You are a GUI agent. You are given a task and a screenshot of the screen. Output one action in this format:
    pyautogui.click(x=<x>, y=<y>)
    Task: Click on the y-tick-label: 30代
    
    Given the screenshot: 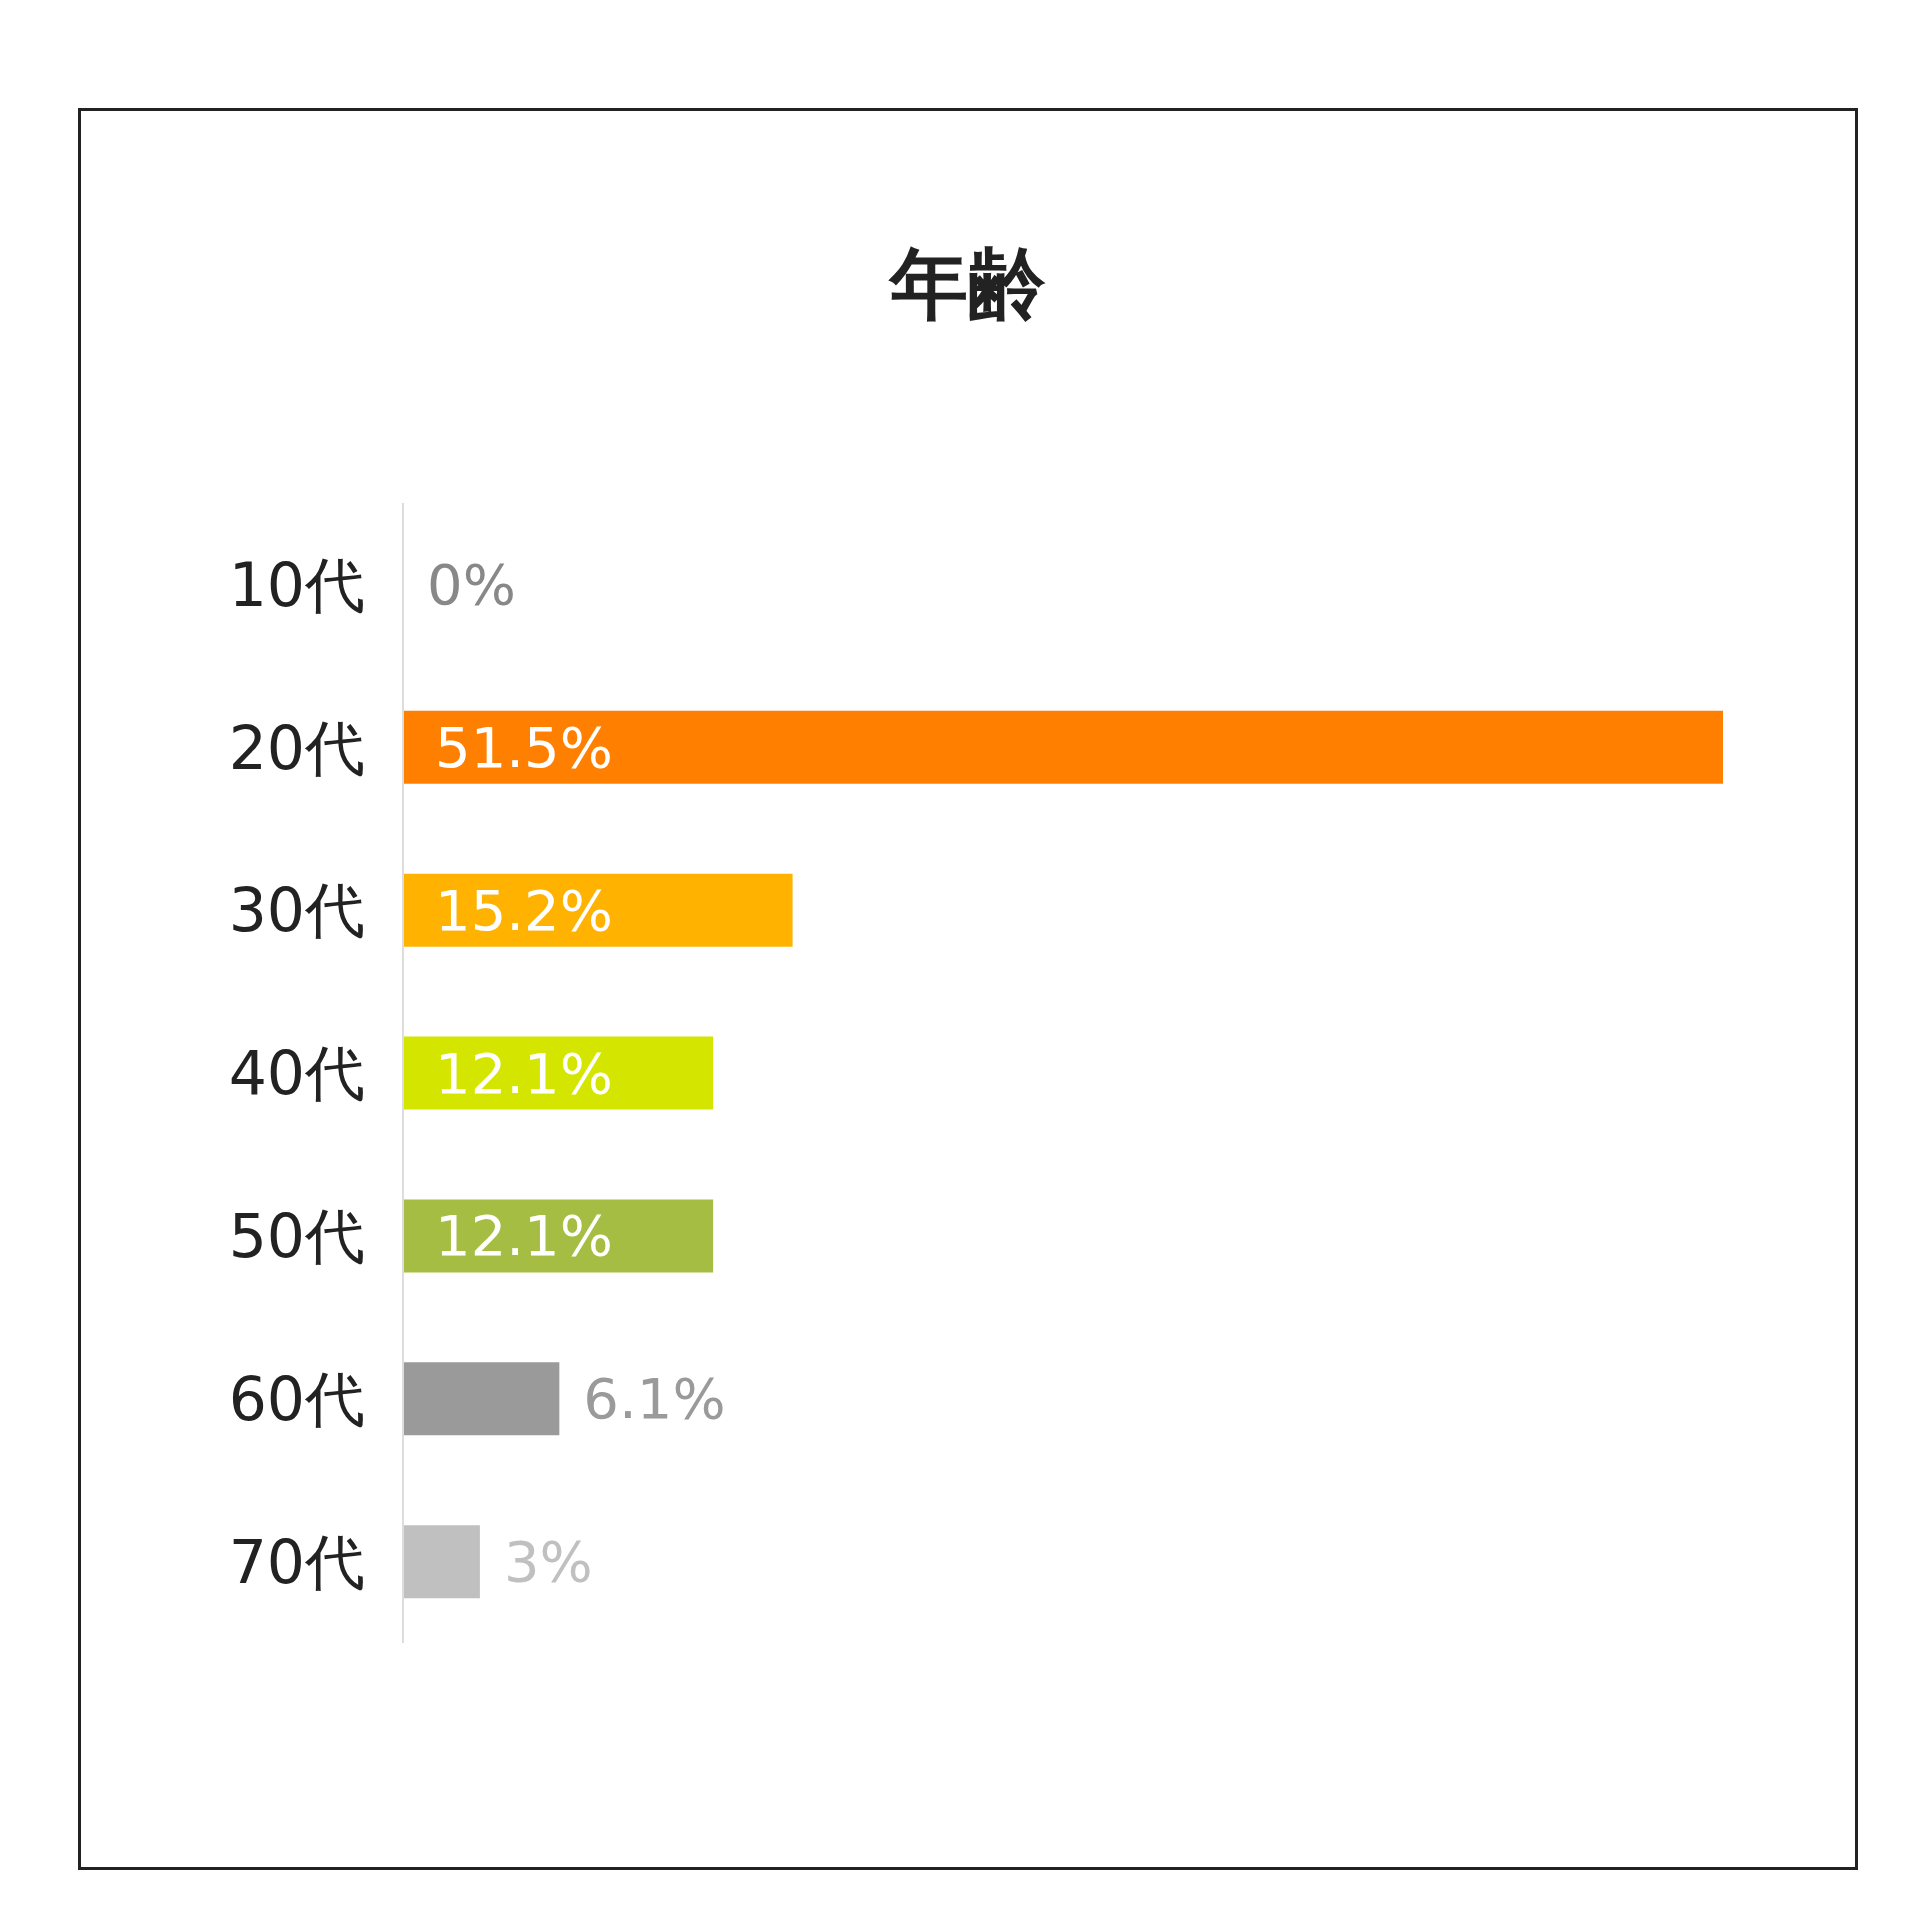 What is the action you would take?
    pyautogui.click(x=296, y=910)
    